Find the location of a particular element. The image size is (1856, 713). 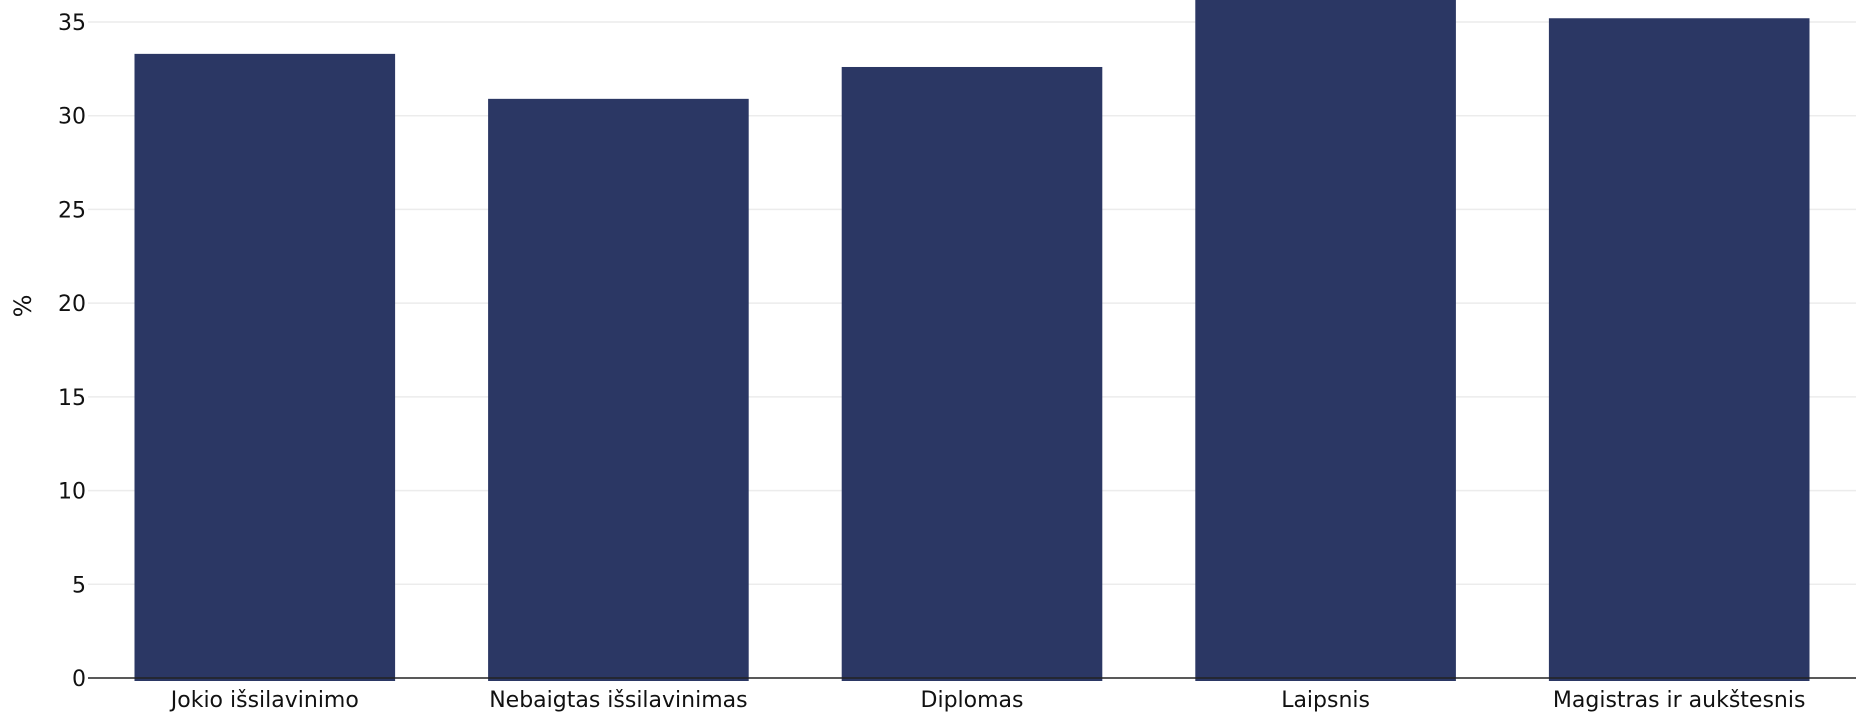

y-tick-label: 5 is located at coordinates (79, 585).